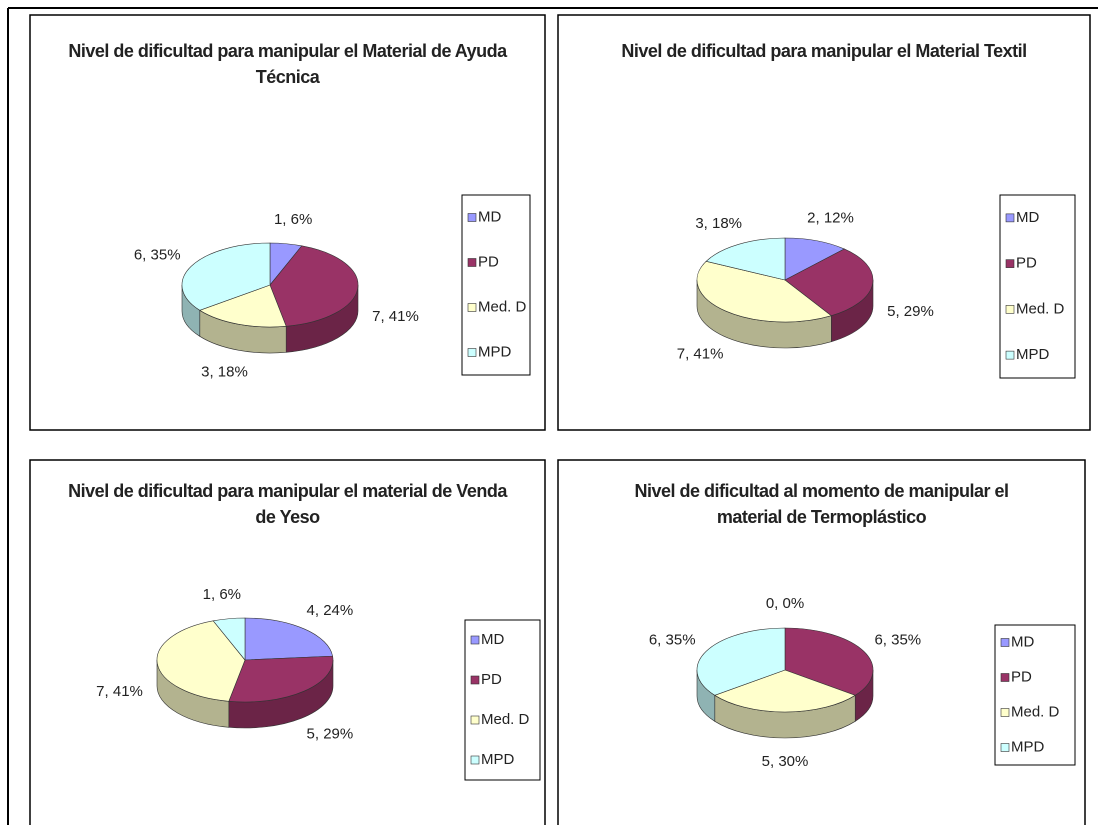  What do you see at coordinates (785, 603) in the screenshot?
I see `data-label: 0, 0%` at bounding box center [785, 603].